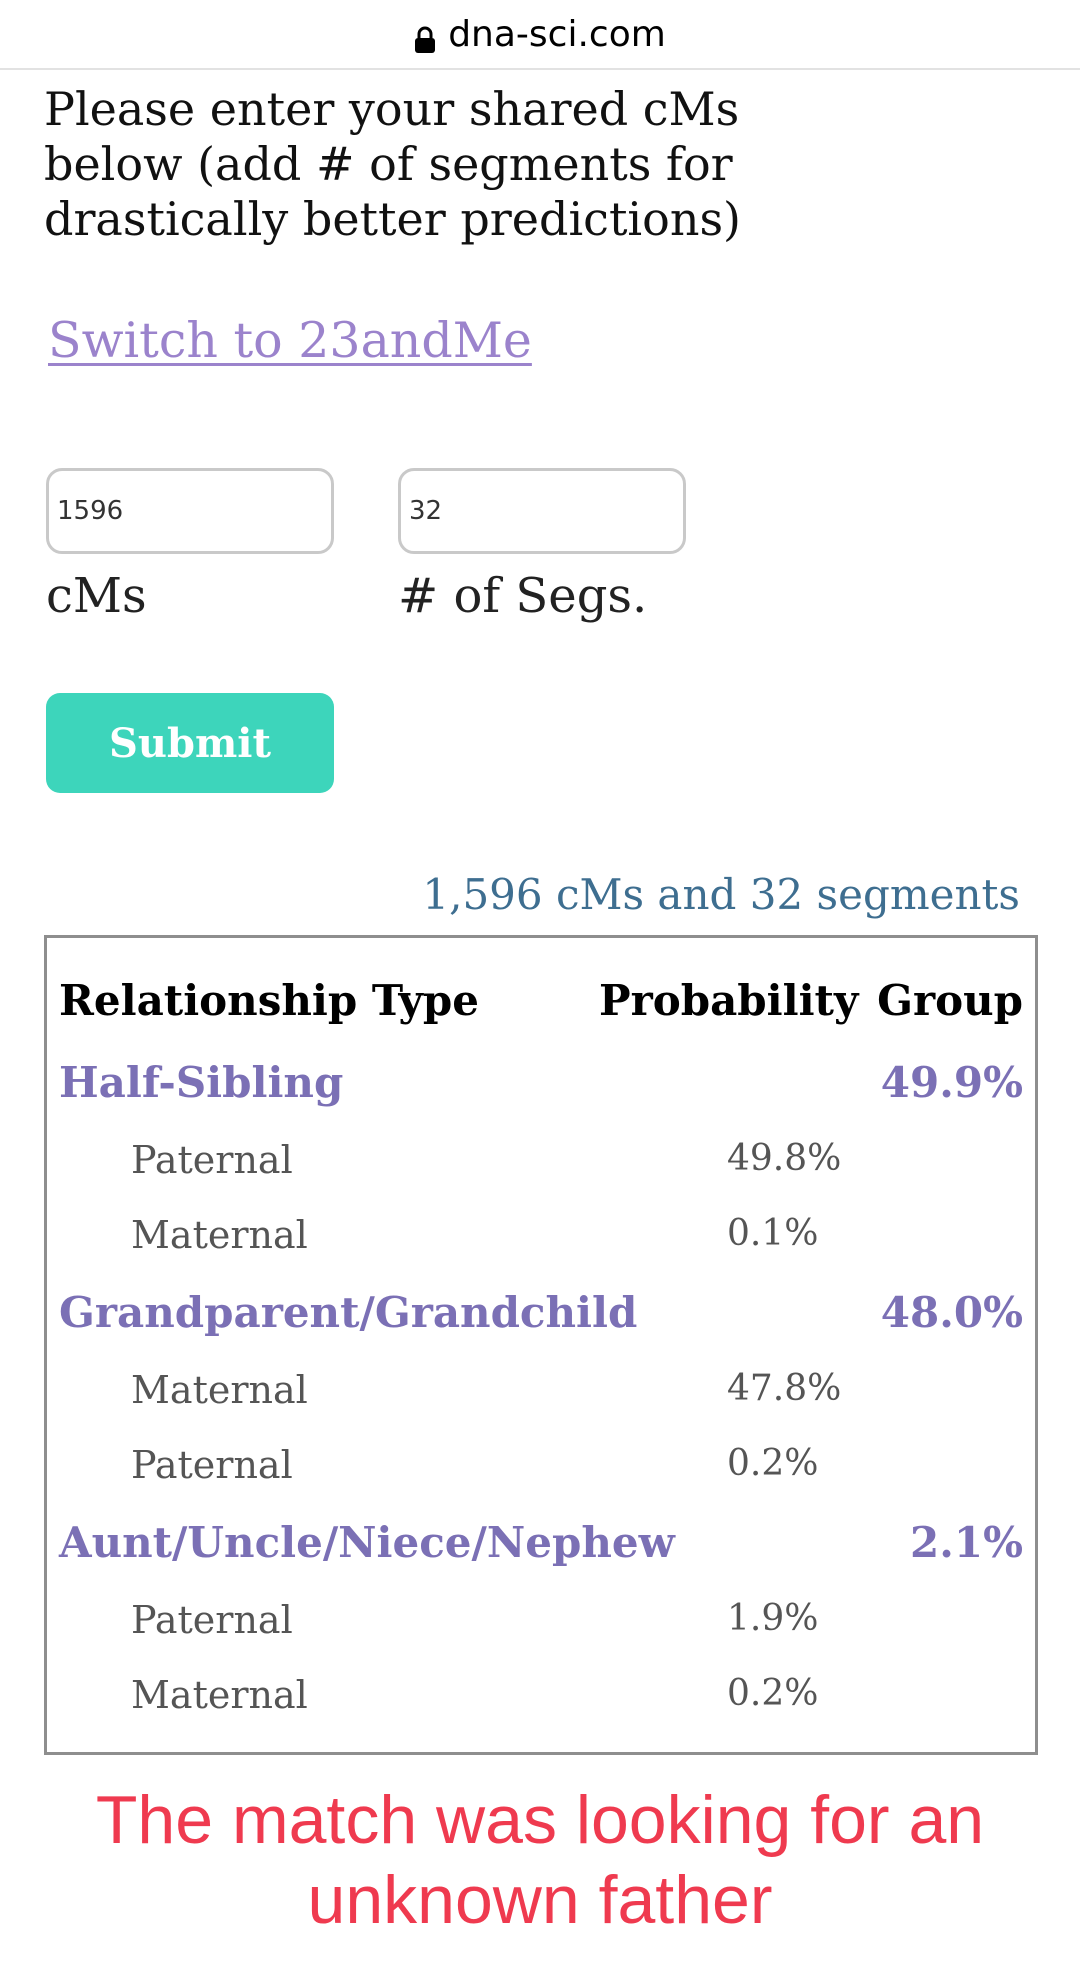 The width and height of the screenshot is (1080, 1963). What do you see at coordinates (367, 1542) in the screenshot?
I see `group-name: Aunt/Uncle/Niece/Nephew` at bounding box center [367, 1542].